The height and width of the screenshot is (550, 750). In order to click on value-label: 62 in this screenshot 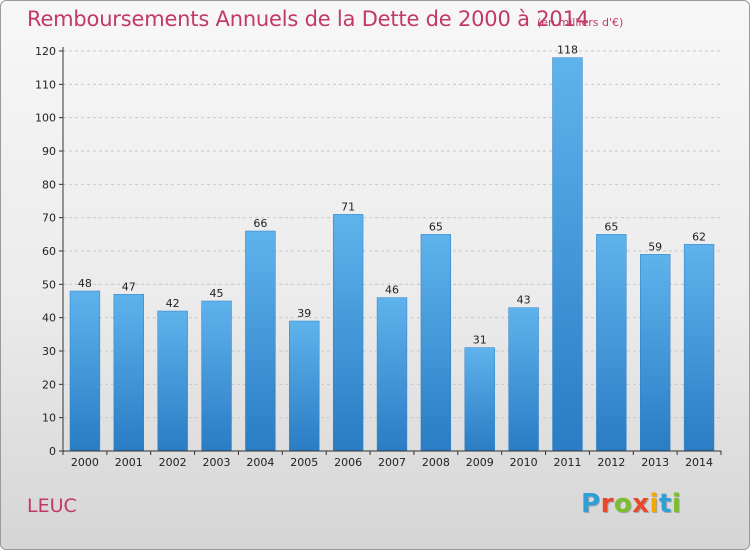, I will do `click(699, 236)`.